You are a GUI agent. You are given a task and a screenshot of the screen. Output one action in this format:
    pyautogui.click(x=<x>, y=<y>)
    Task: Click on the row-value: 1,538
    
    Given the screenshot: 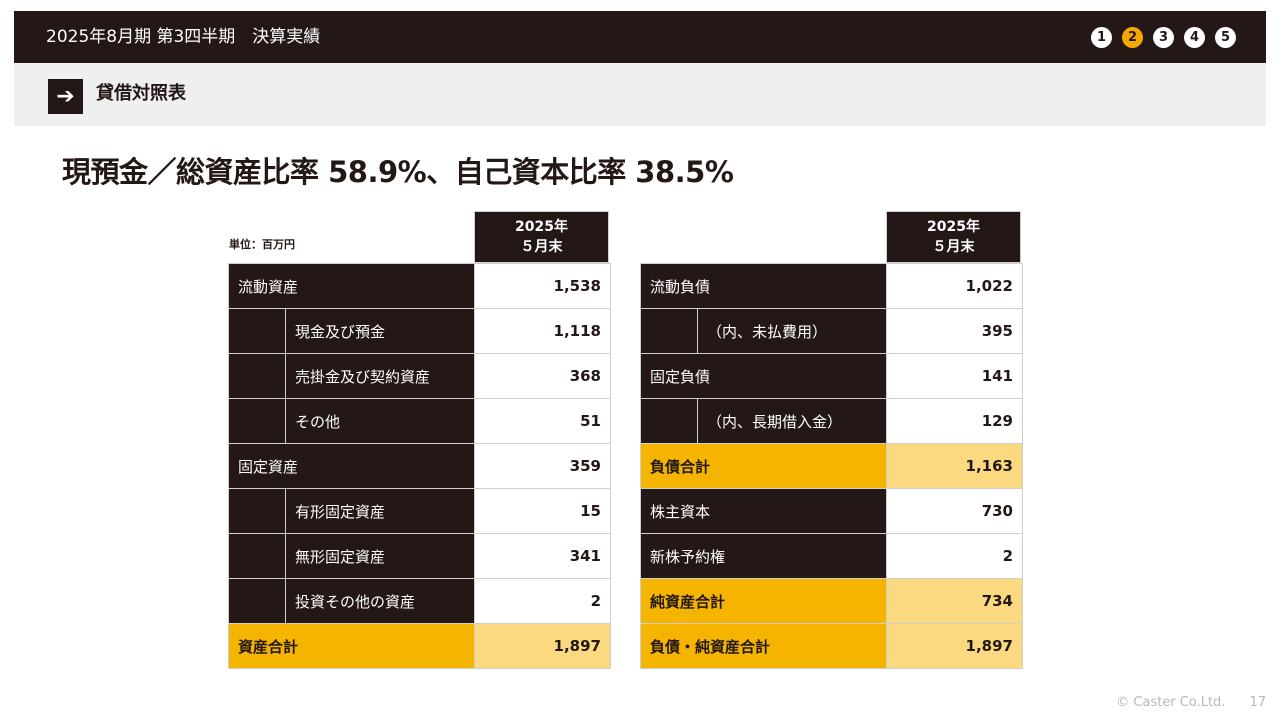 What is the action you would take?
    pyautogui.click(x=542, y=286)
    